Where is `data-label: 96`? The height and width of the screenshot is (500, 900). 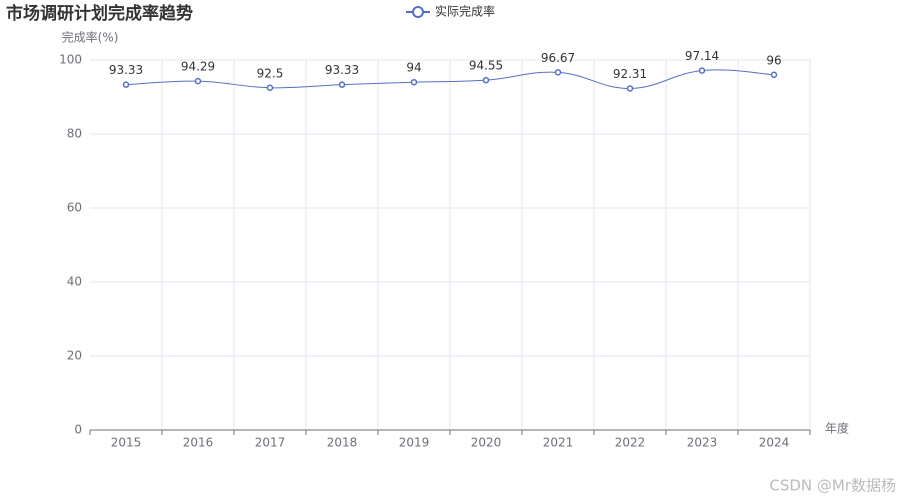
data-label: 96 is located at coordinates (773, 60).